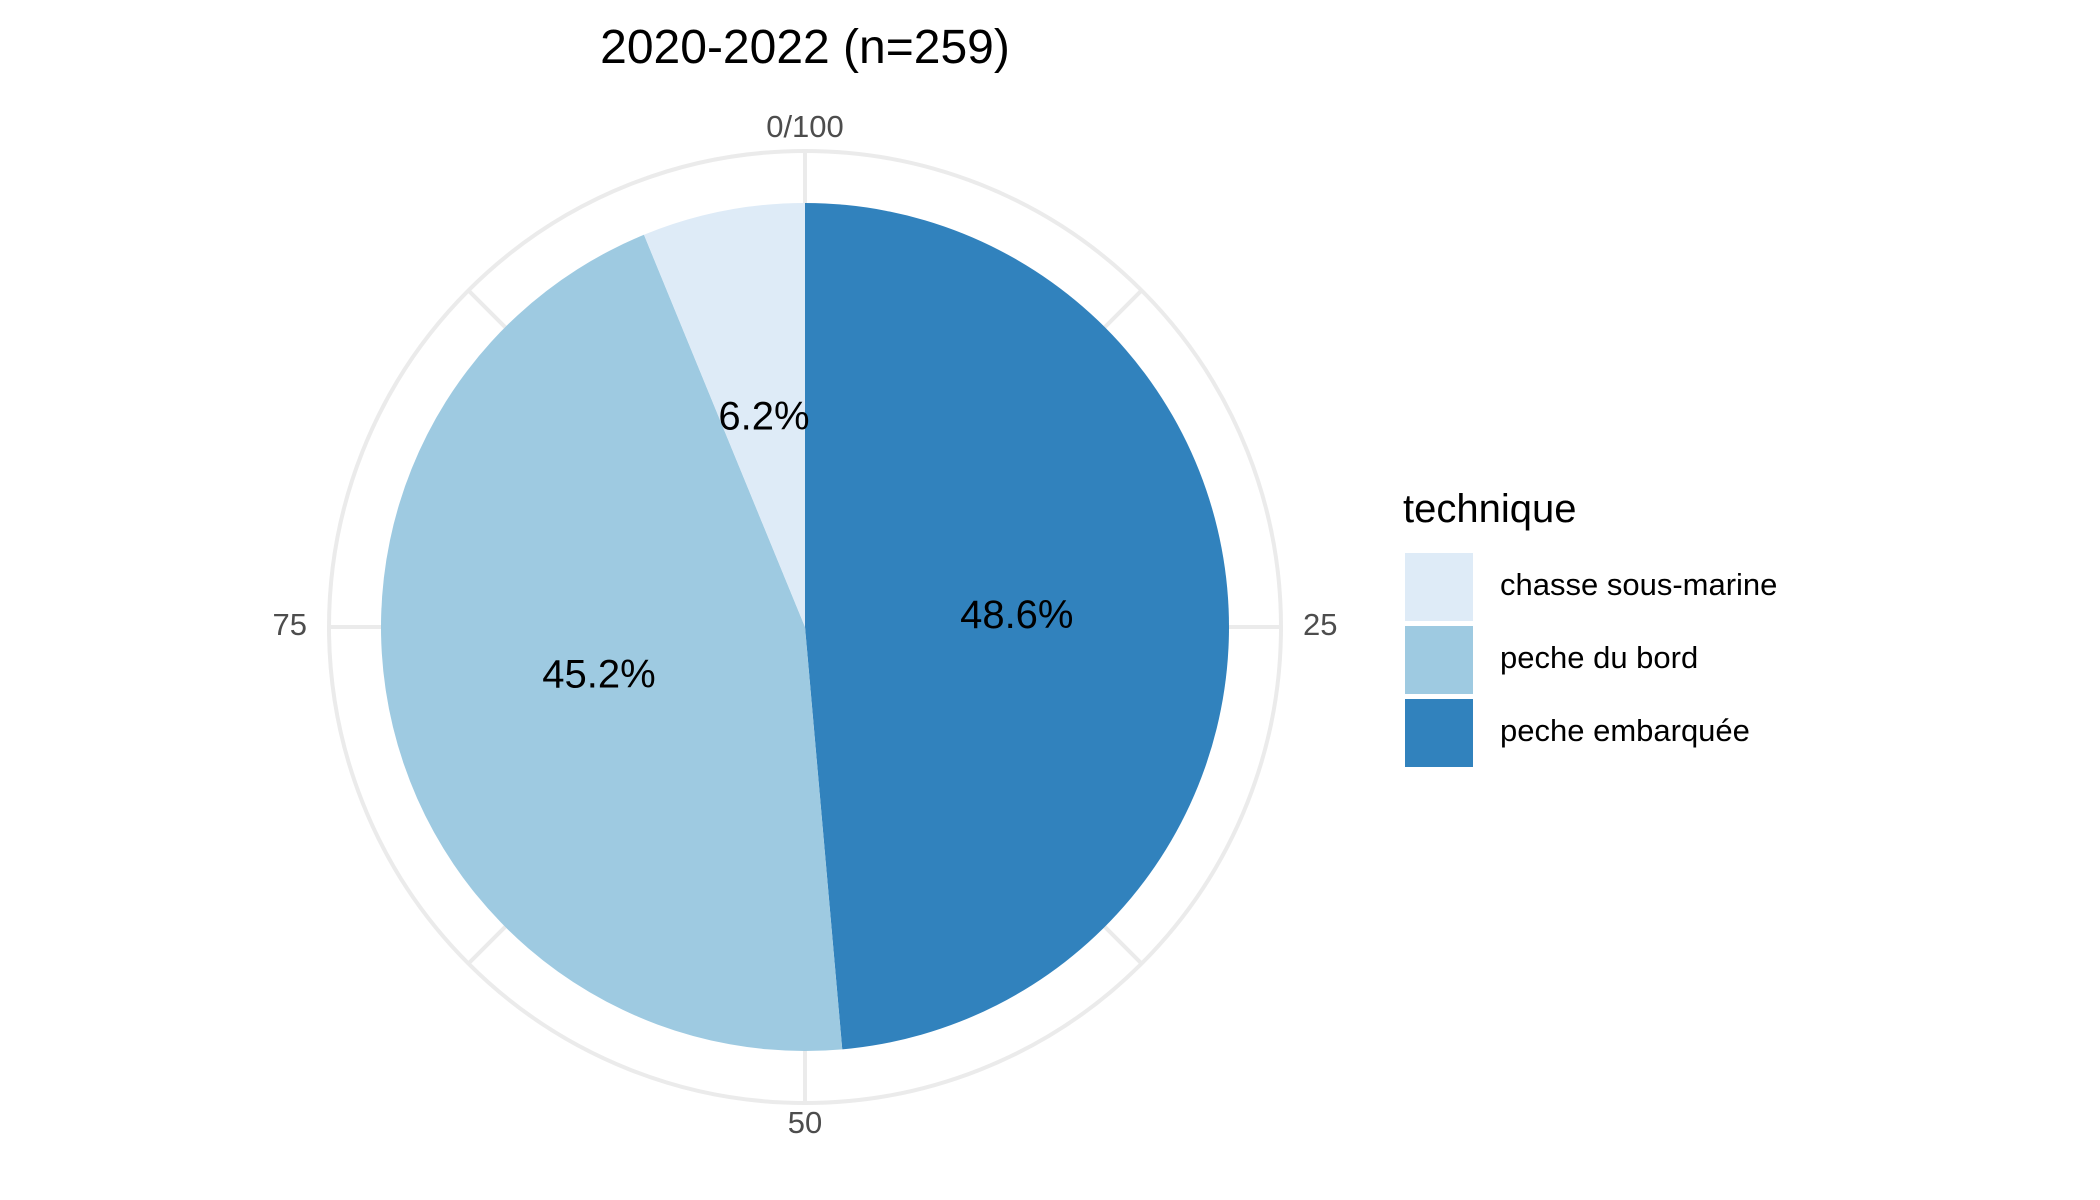 The width and height of the screenshot is (2100, 1200). What do you see at coordinates (1016, 615) in the screenshot?
I see `slice-label: 48.6%` at bounding box center [1016, 615].